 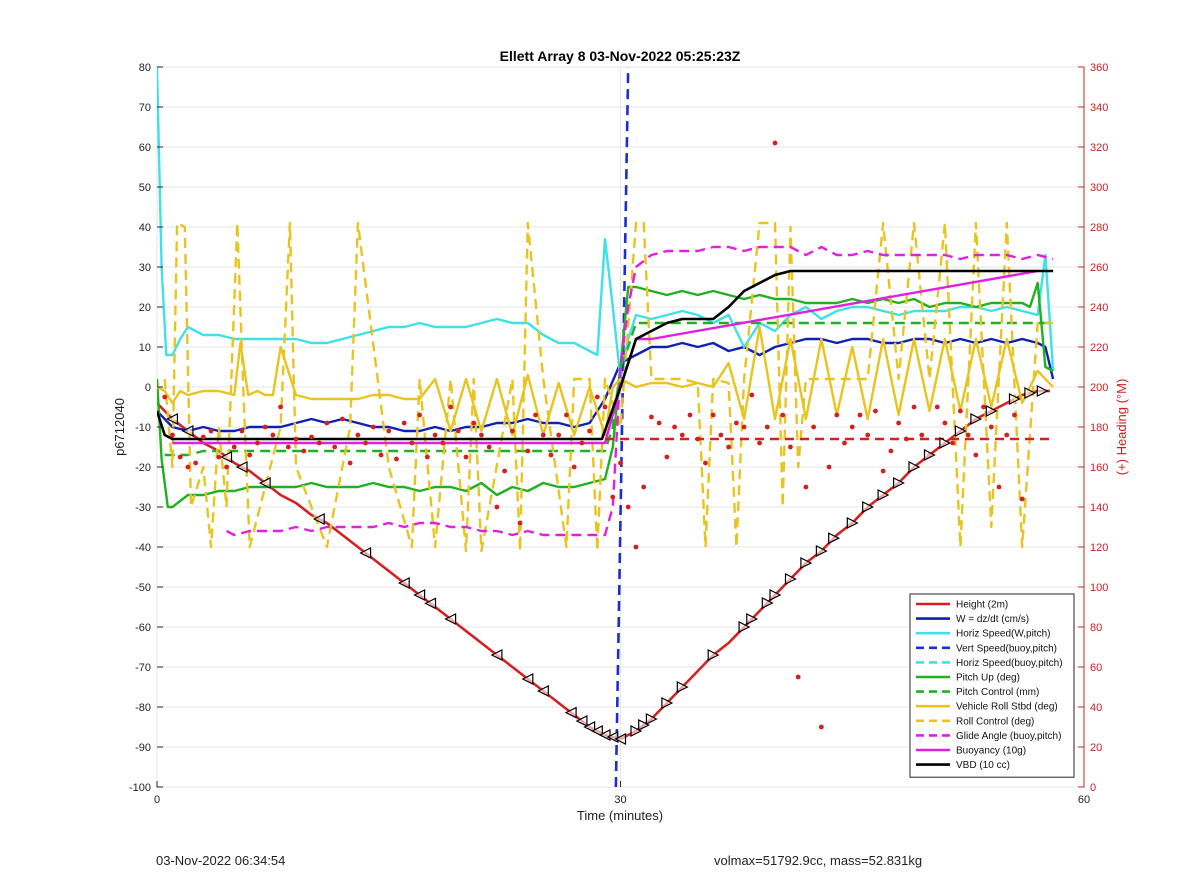 What do you see at coordinates (143, 668) in the screenshot?
I see `tick-label-left: -70` at bounding box center [143, 668].